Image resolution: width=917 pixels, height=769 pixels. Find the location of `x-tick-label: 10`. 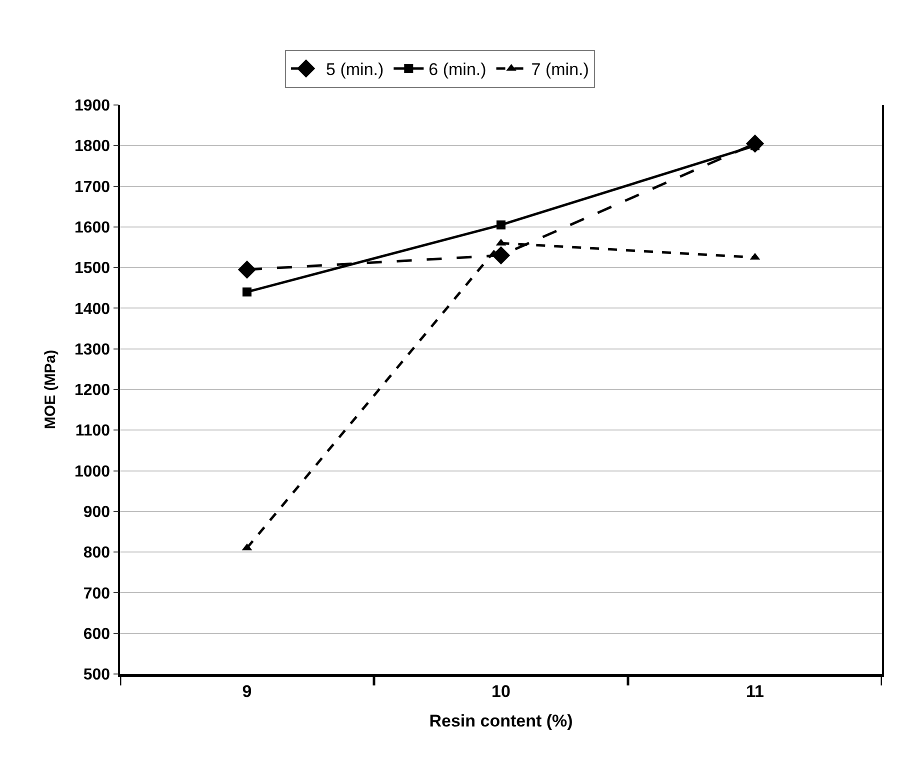

x-tick-label: 10 is located at coordinates (501, 692).